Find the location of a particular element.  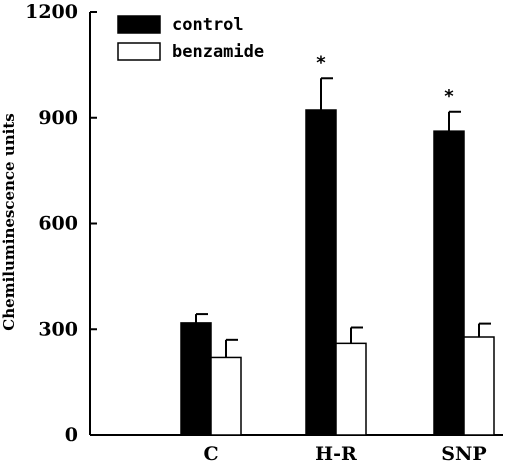

y-tick-label: 0 is located at coordinates (71, 435).